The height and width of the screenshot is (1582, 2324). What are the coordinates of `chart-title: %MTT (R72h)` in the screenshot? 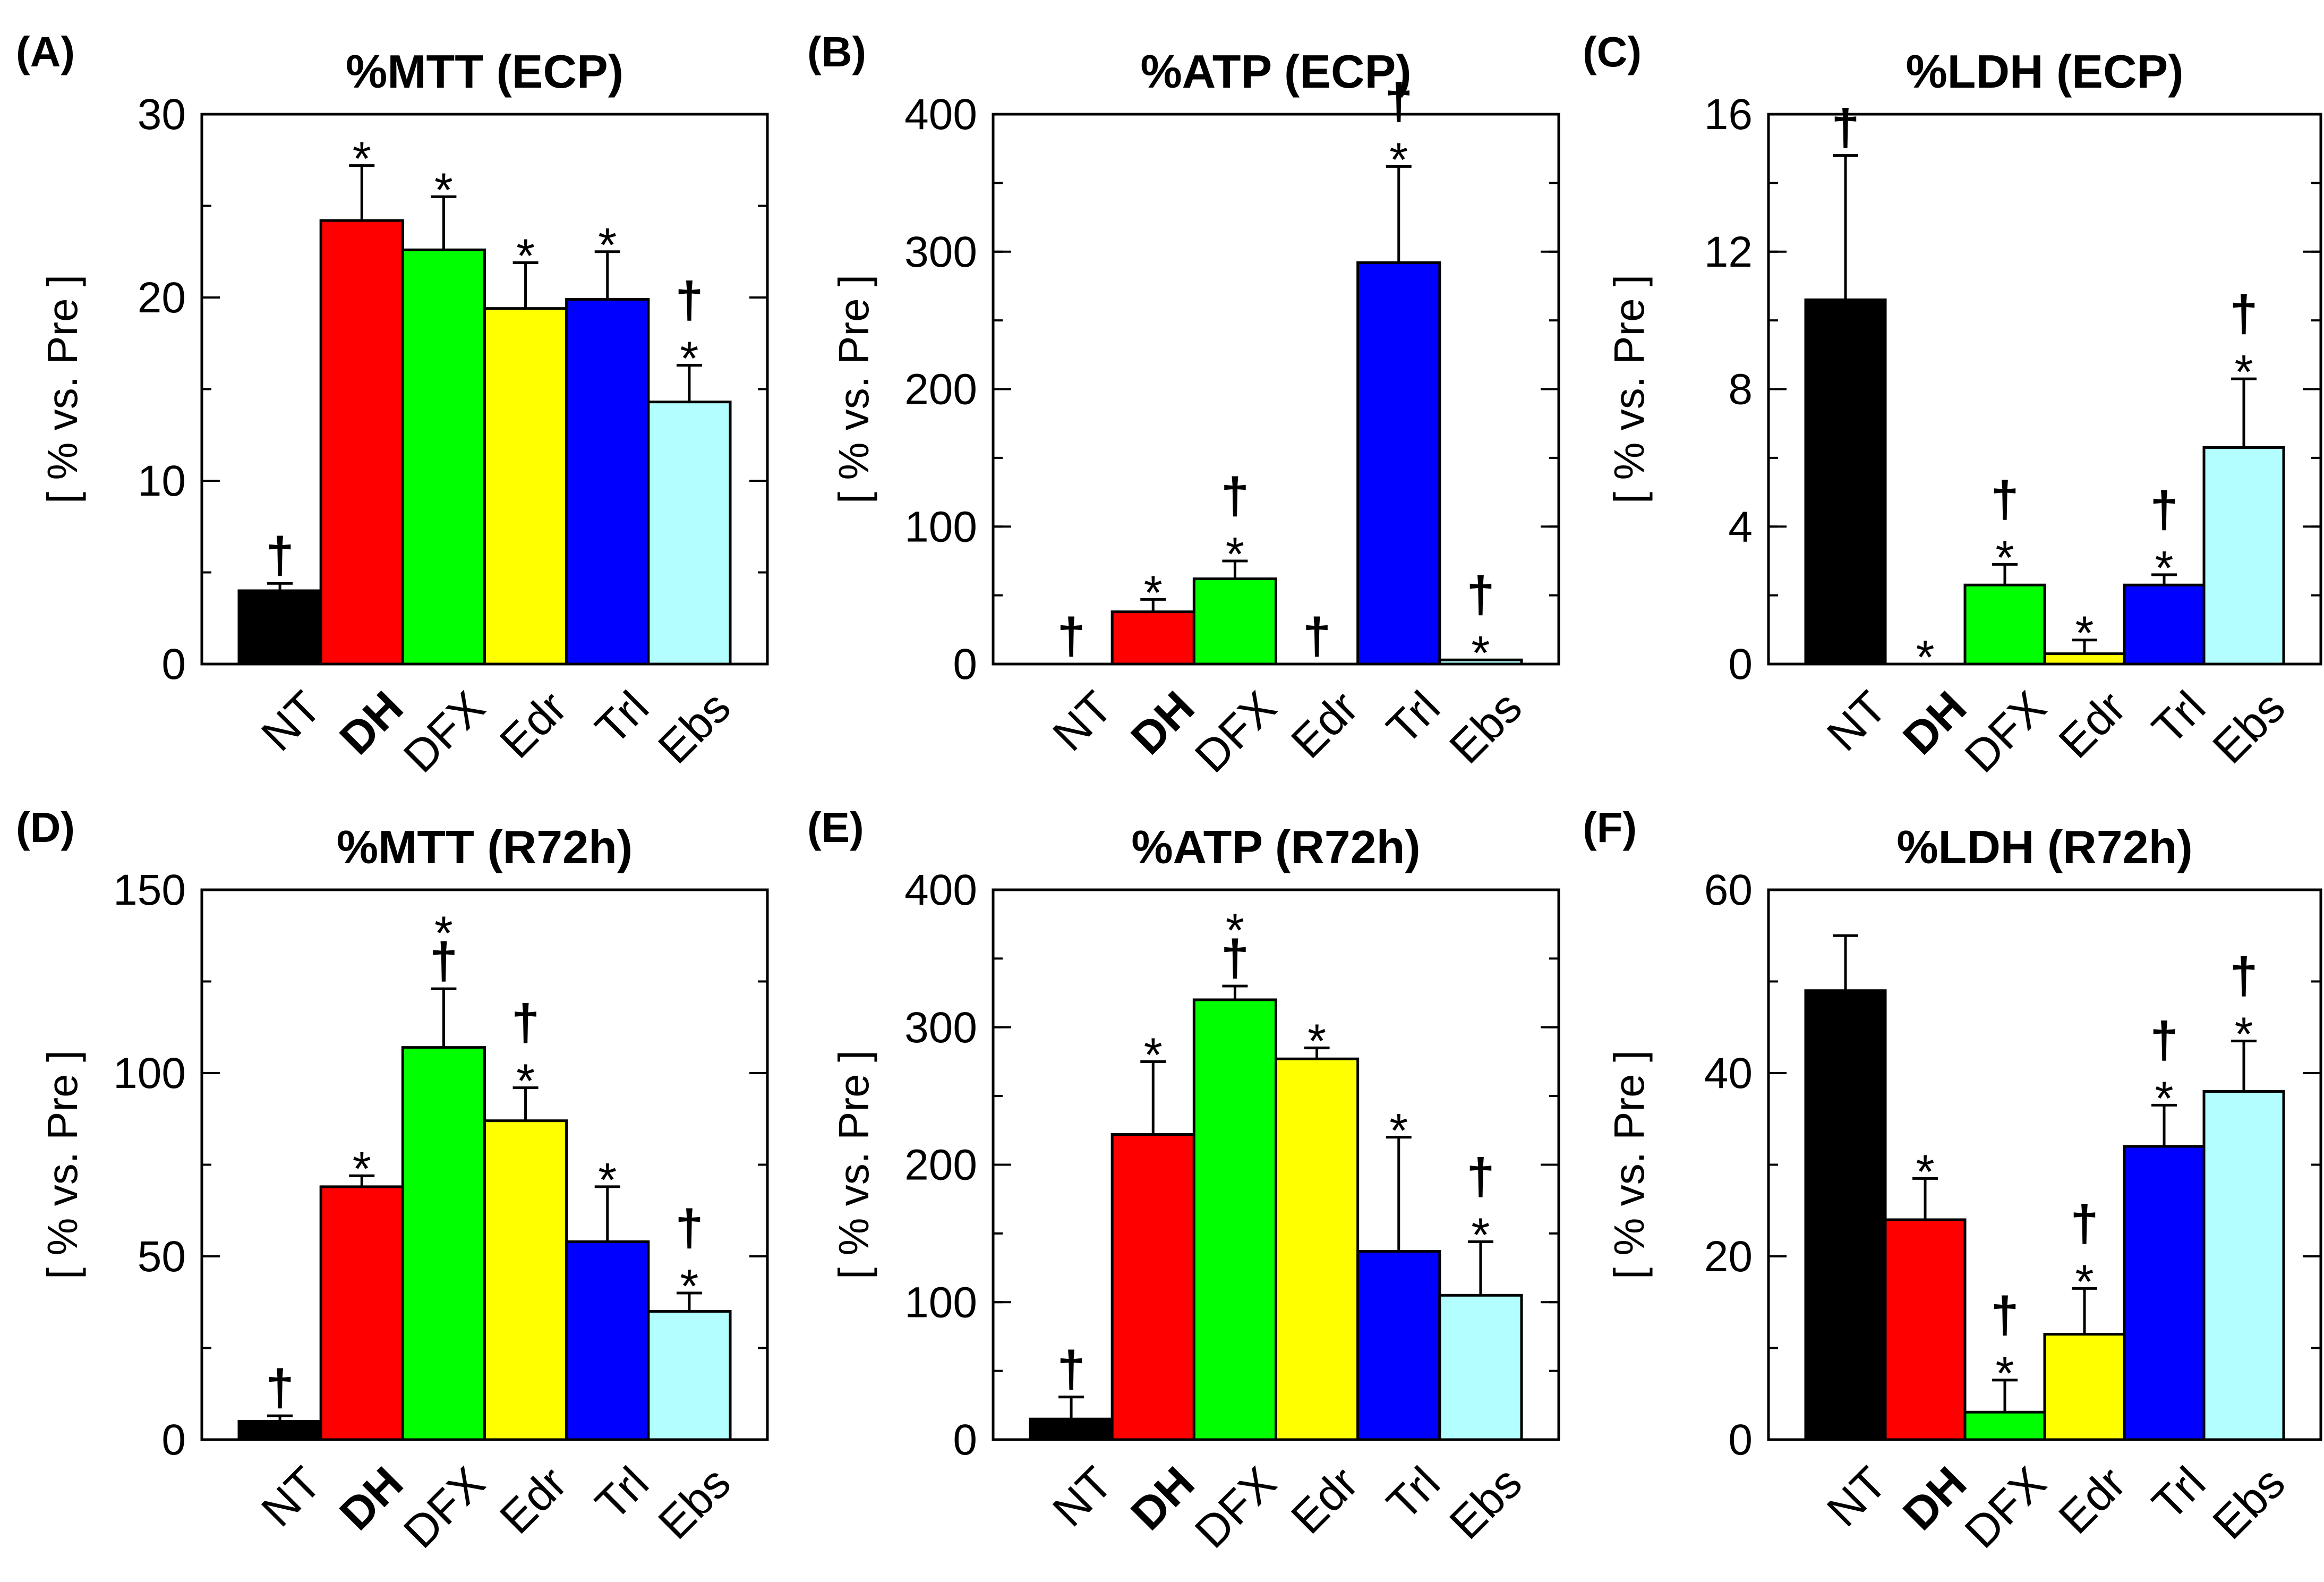 It's located at (485, 847).